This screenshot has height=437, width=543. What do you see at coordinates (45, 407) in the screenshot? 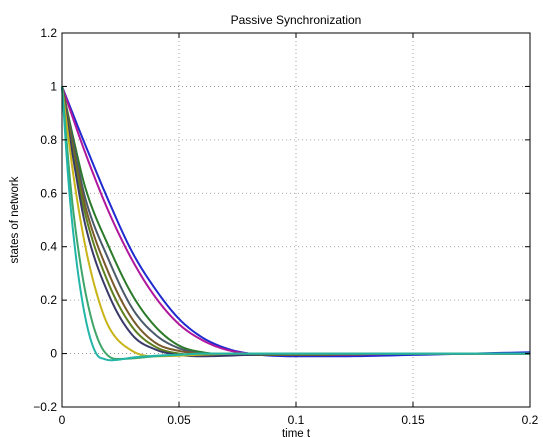
I see `y-tick-label: −0.2` at bounding box center [45, 407].